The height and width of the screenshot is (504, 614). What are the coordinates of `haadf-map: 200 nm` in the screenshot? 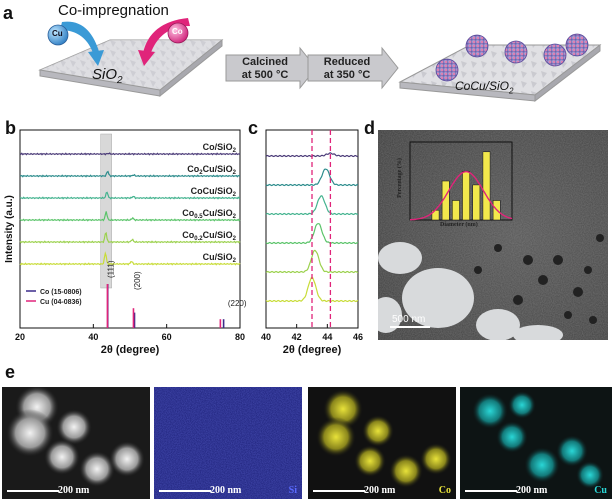 It's located at (76, 443).